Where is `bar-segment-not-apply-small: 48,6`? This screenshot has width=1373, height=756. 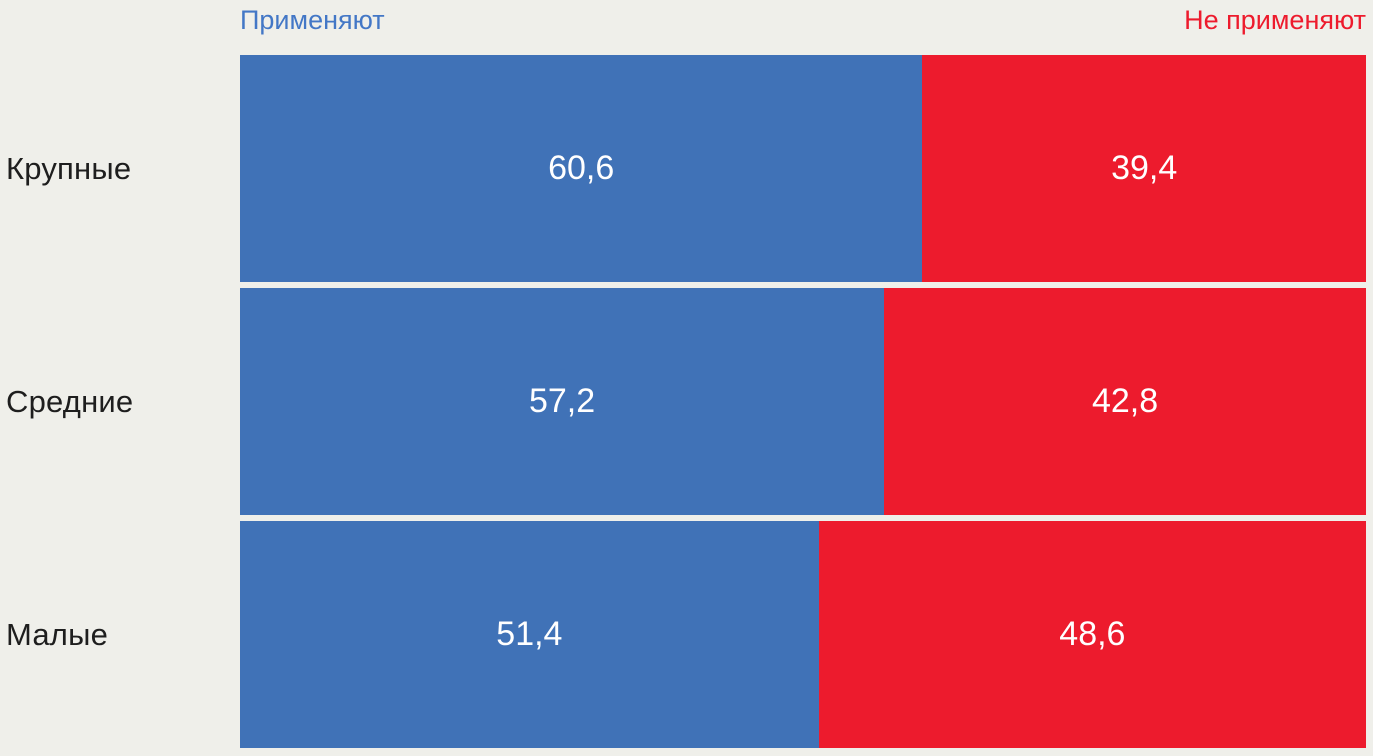 bar-segment-not-apply-small: 48,6 is located at coordinates (1092, 634).